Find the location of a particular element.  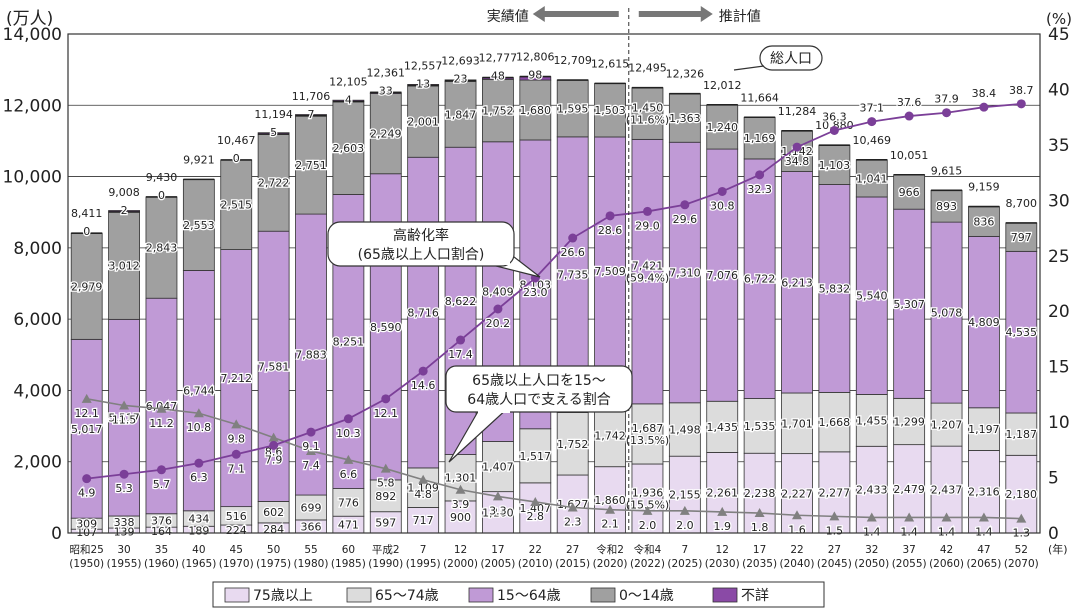

x-tick-year: (2050) is located at coordinates (871, 564).